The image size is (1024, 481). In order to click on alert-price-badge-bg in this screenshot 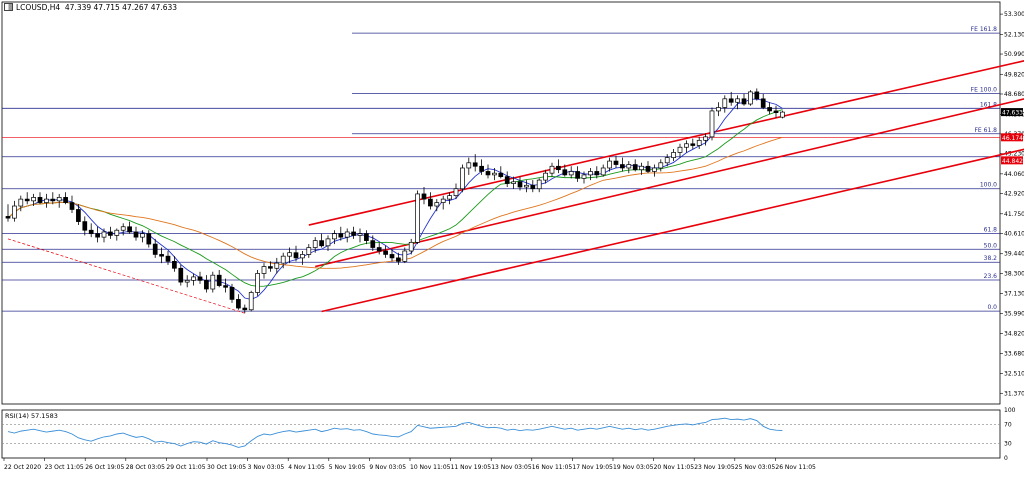, I will do `click(1012, 137)`.